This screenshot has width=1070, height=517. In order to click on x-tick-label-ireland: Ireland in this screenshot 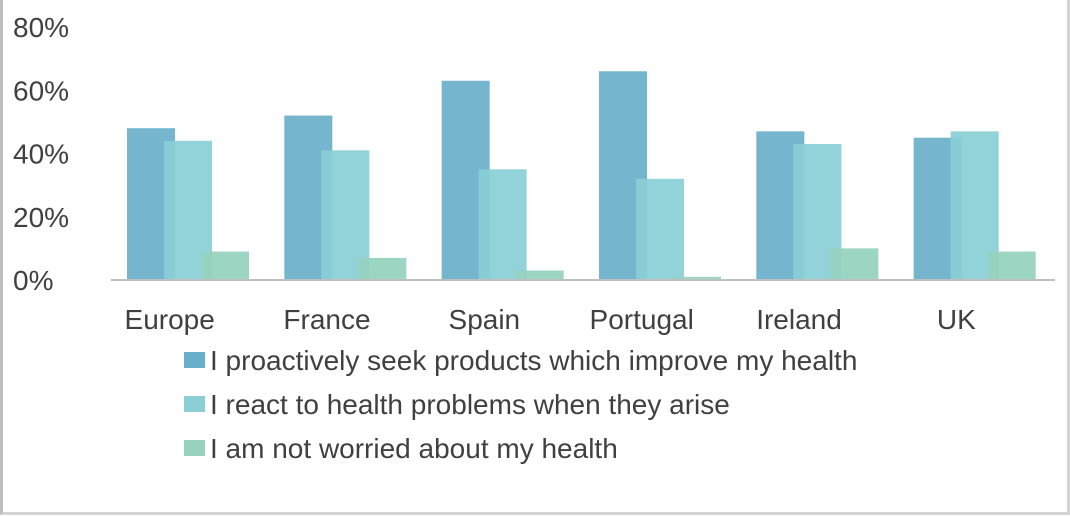, I will do `click(799, 319)`.